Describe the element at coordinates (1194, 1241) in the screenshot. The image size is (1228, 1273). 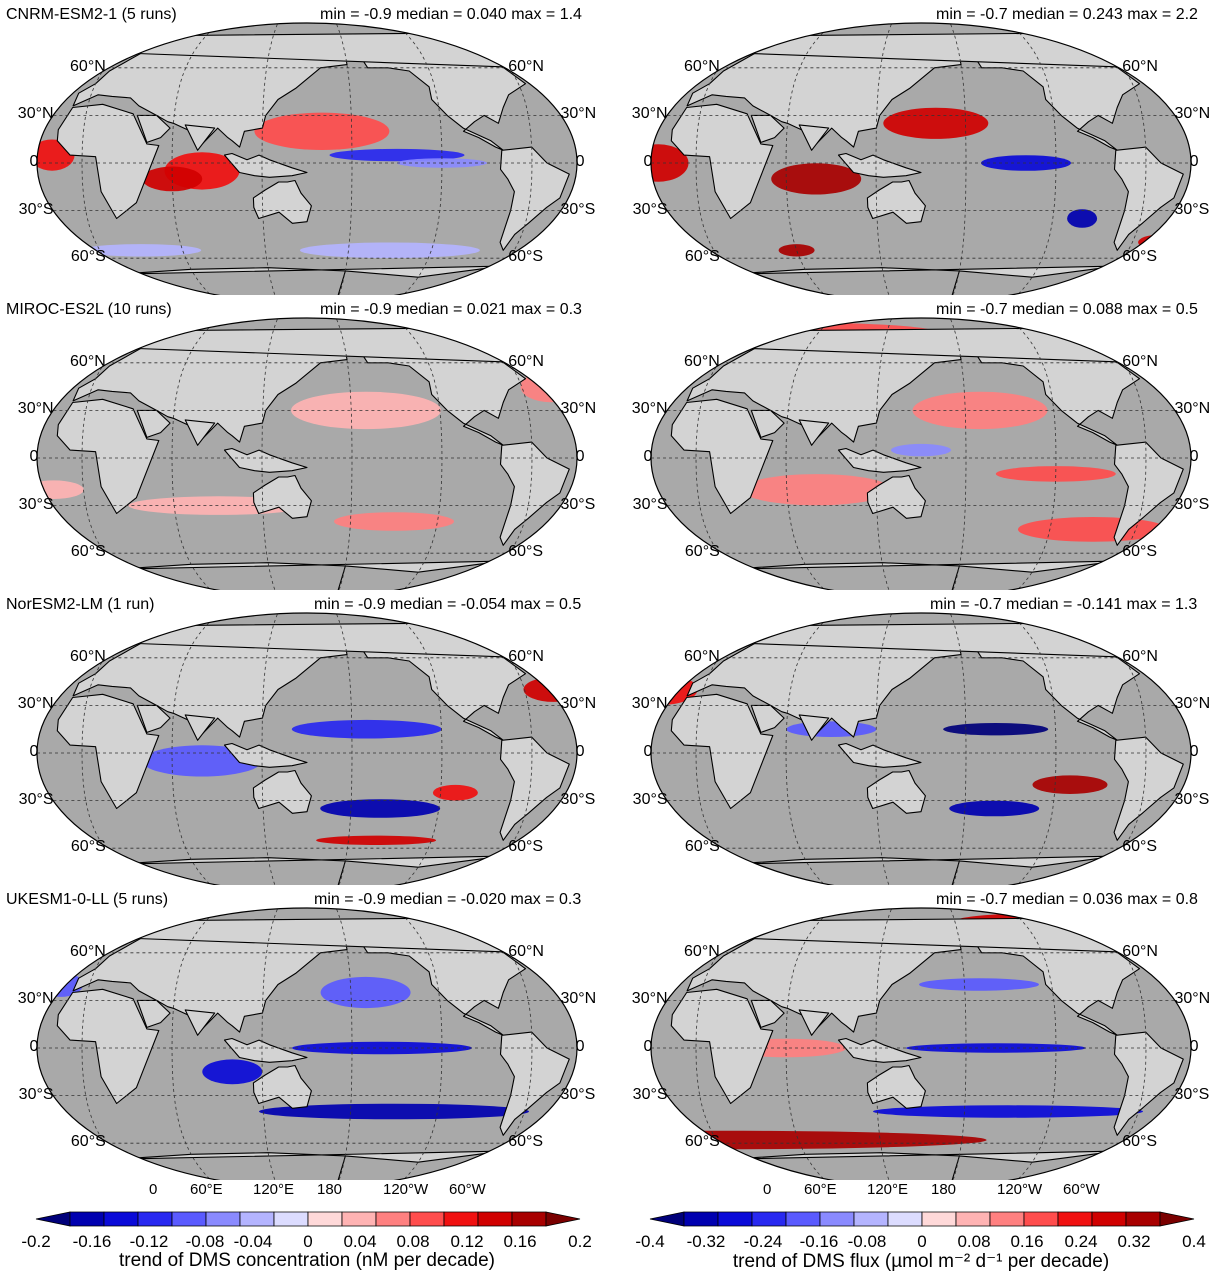
I see `colorbar-tick: 0.4` at that location.